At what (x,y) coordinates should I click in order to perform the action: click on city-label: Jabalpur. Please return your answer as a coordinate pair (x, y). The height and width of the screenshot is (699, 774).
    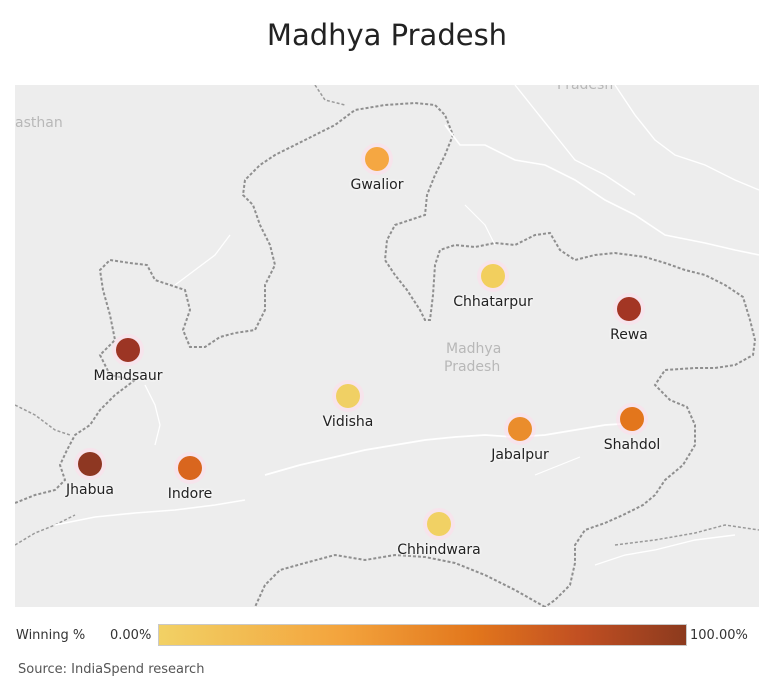
    Looking at the image, I should click on (520, 455).